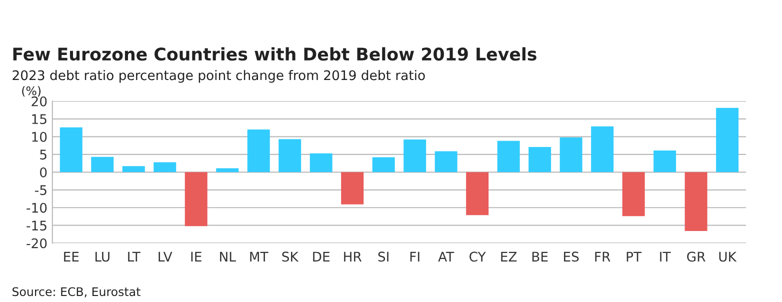 The width and height of the screenshot is (782, 302). What do you see at coordinates (353, 257) in the screenshot?
I see `x-tick-label: HR` at bounding box center [353, 257].